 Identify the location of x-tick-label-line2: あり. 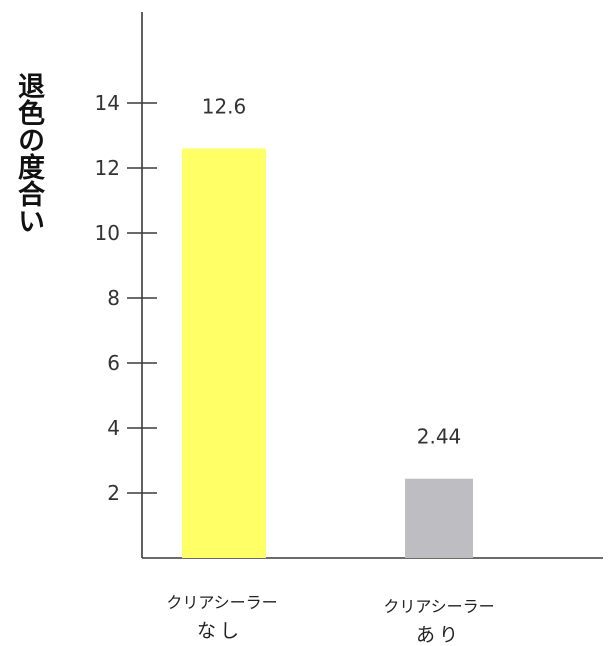
(439, 635).